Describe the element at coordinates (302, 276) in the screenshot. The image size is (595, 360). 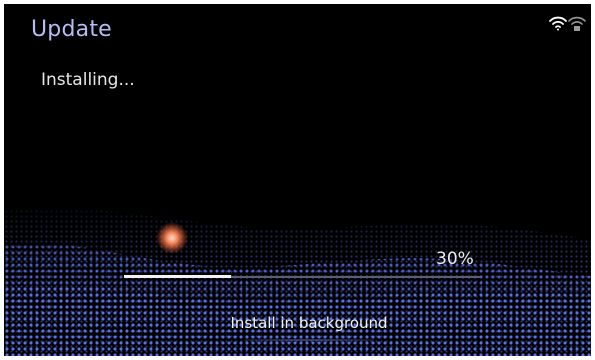
I see `progress-bar` at that location.